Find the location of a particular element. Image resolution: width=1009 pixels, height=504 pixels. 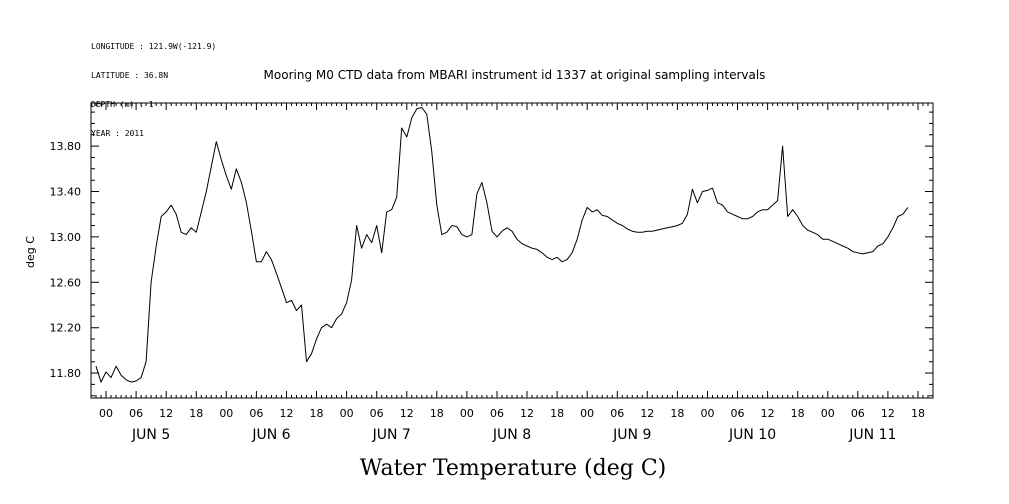

x-day-labels: JUN 5 JUN 6 JUN 7 JUN 8 JUN 9 JUN 10 JUN 11 is located at coordinates (513, 435).